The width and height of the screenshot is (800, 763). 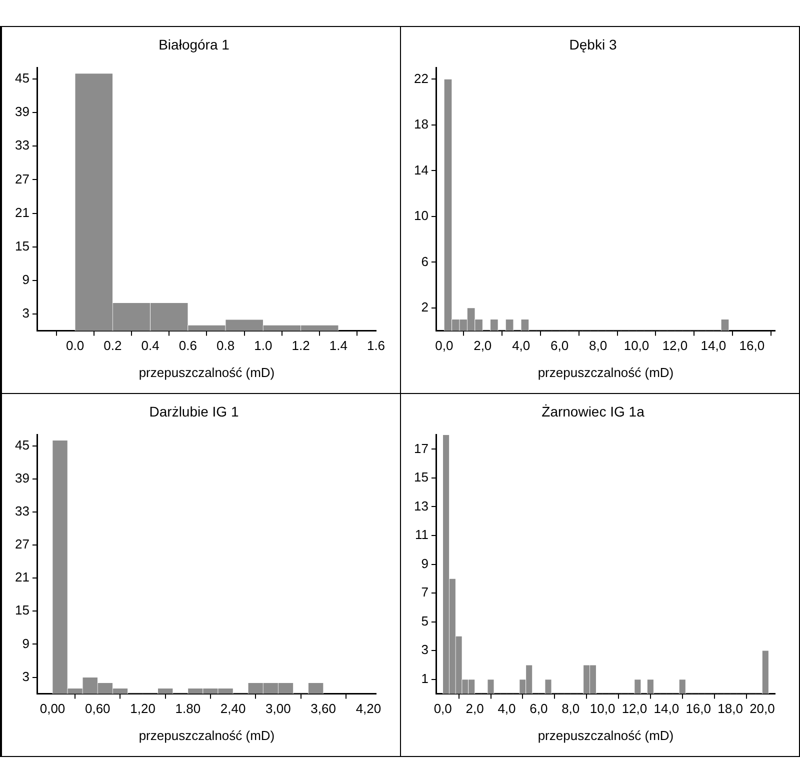 I want to click on x-tick-label: 4,20, so click(x=369, y=708).